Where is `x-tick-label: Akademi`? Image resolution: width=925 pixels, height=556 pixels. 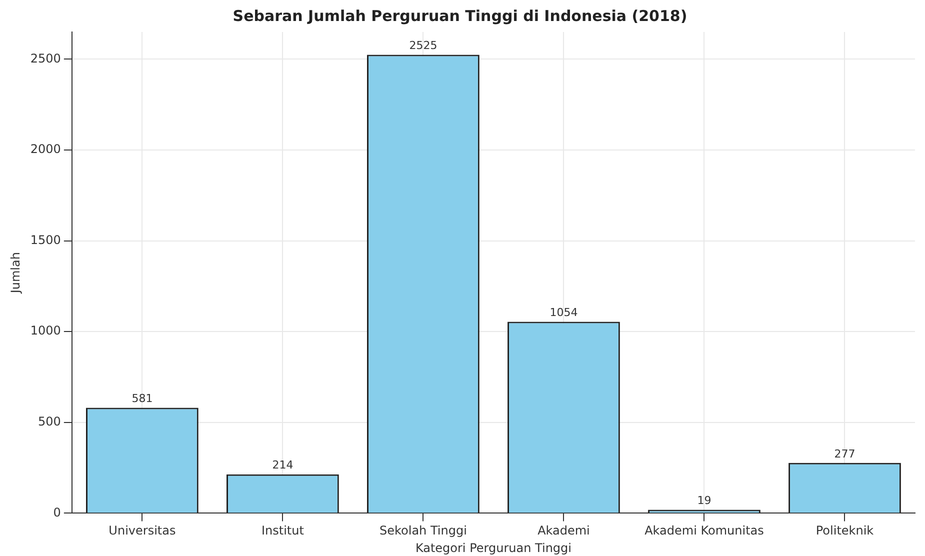 x-tick-label: Akademi is located at coordinates (564, 531).